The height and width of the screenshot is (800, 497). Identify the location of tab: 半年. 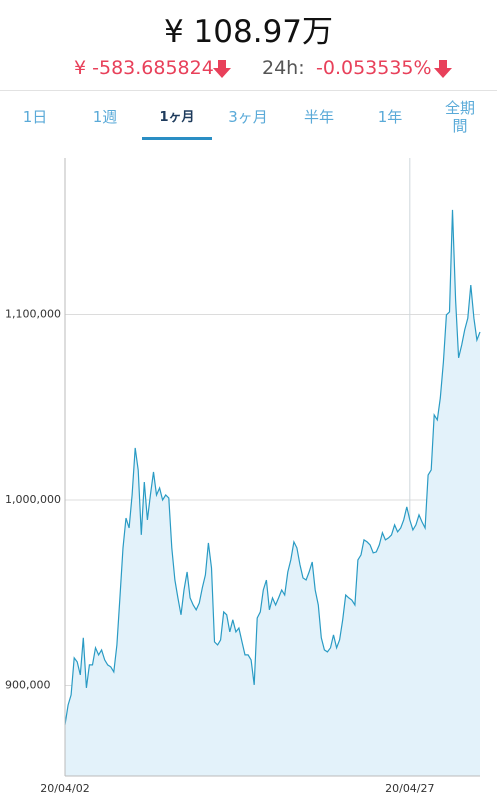
(319, 117).